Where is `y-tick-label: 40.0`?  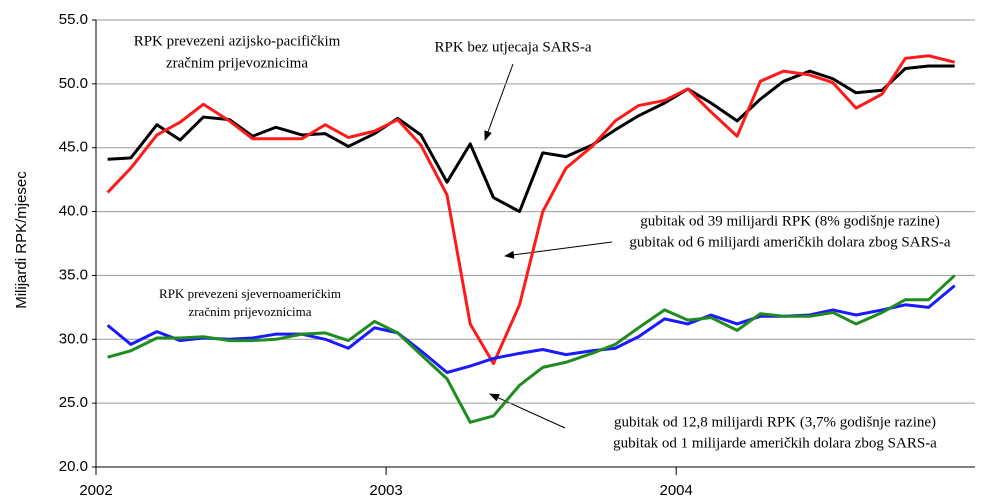 y-tick-label: 40.0 is located at coordinates (73, 211).